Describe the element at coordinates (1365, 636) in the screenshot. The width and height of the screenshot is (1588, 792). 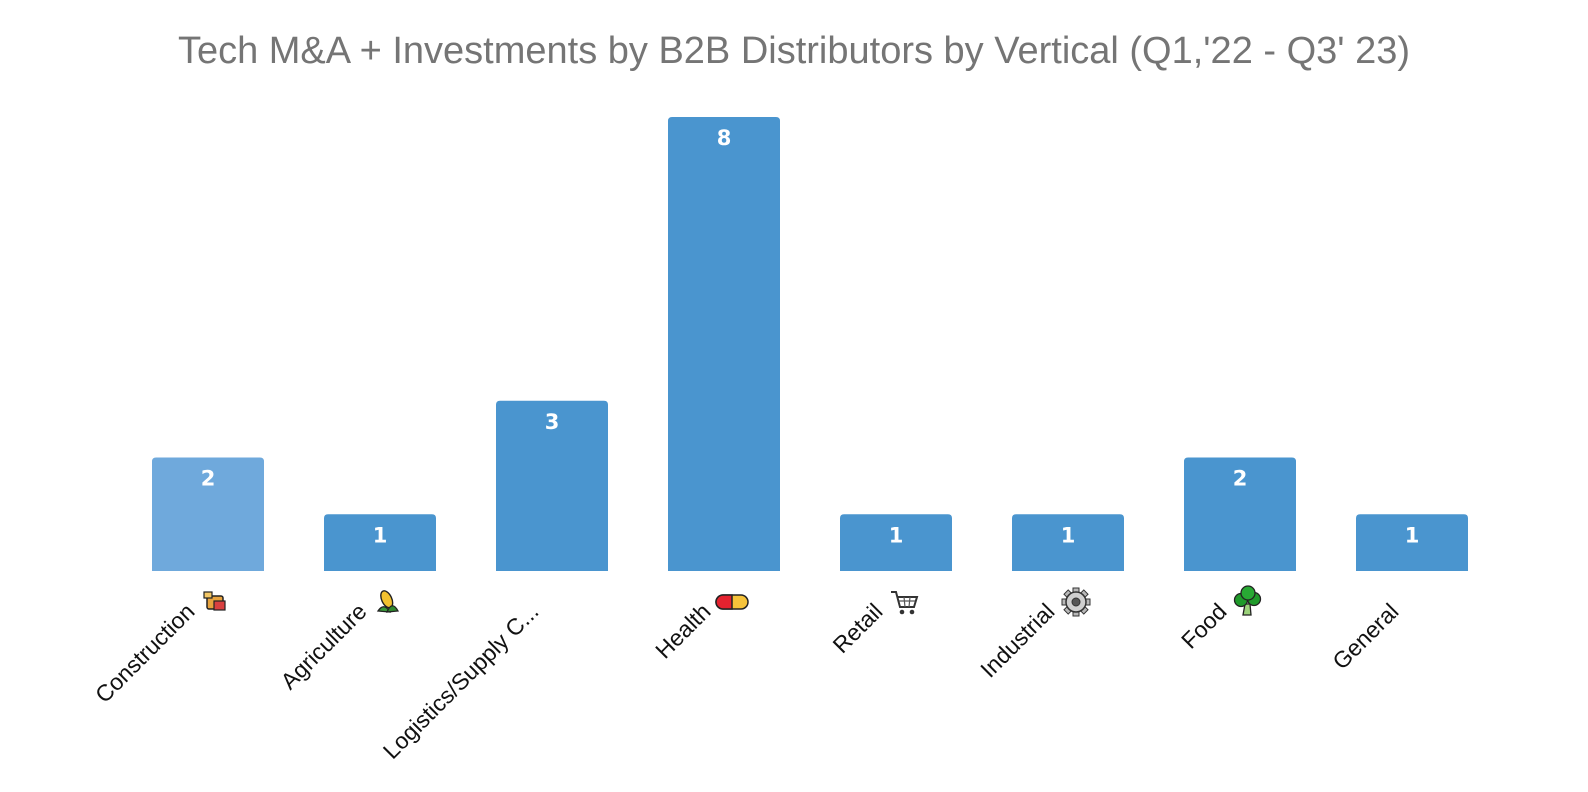
I see `tick-label-general: General` at that location.